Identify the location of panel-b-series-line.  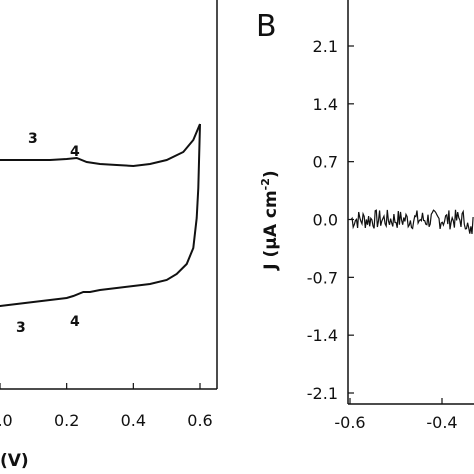
(412, 221).